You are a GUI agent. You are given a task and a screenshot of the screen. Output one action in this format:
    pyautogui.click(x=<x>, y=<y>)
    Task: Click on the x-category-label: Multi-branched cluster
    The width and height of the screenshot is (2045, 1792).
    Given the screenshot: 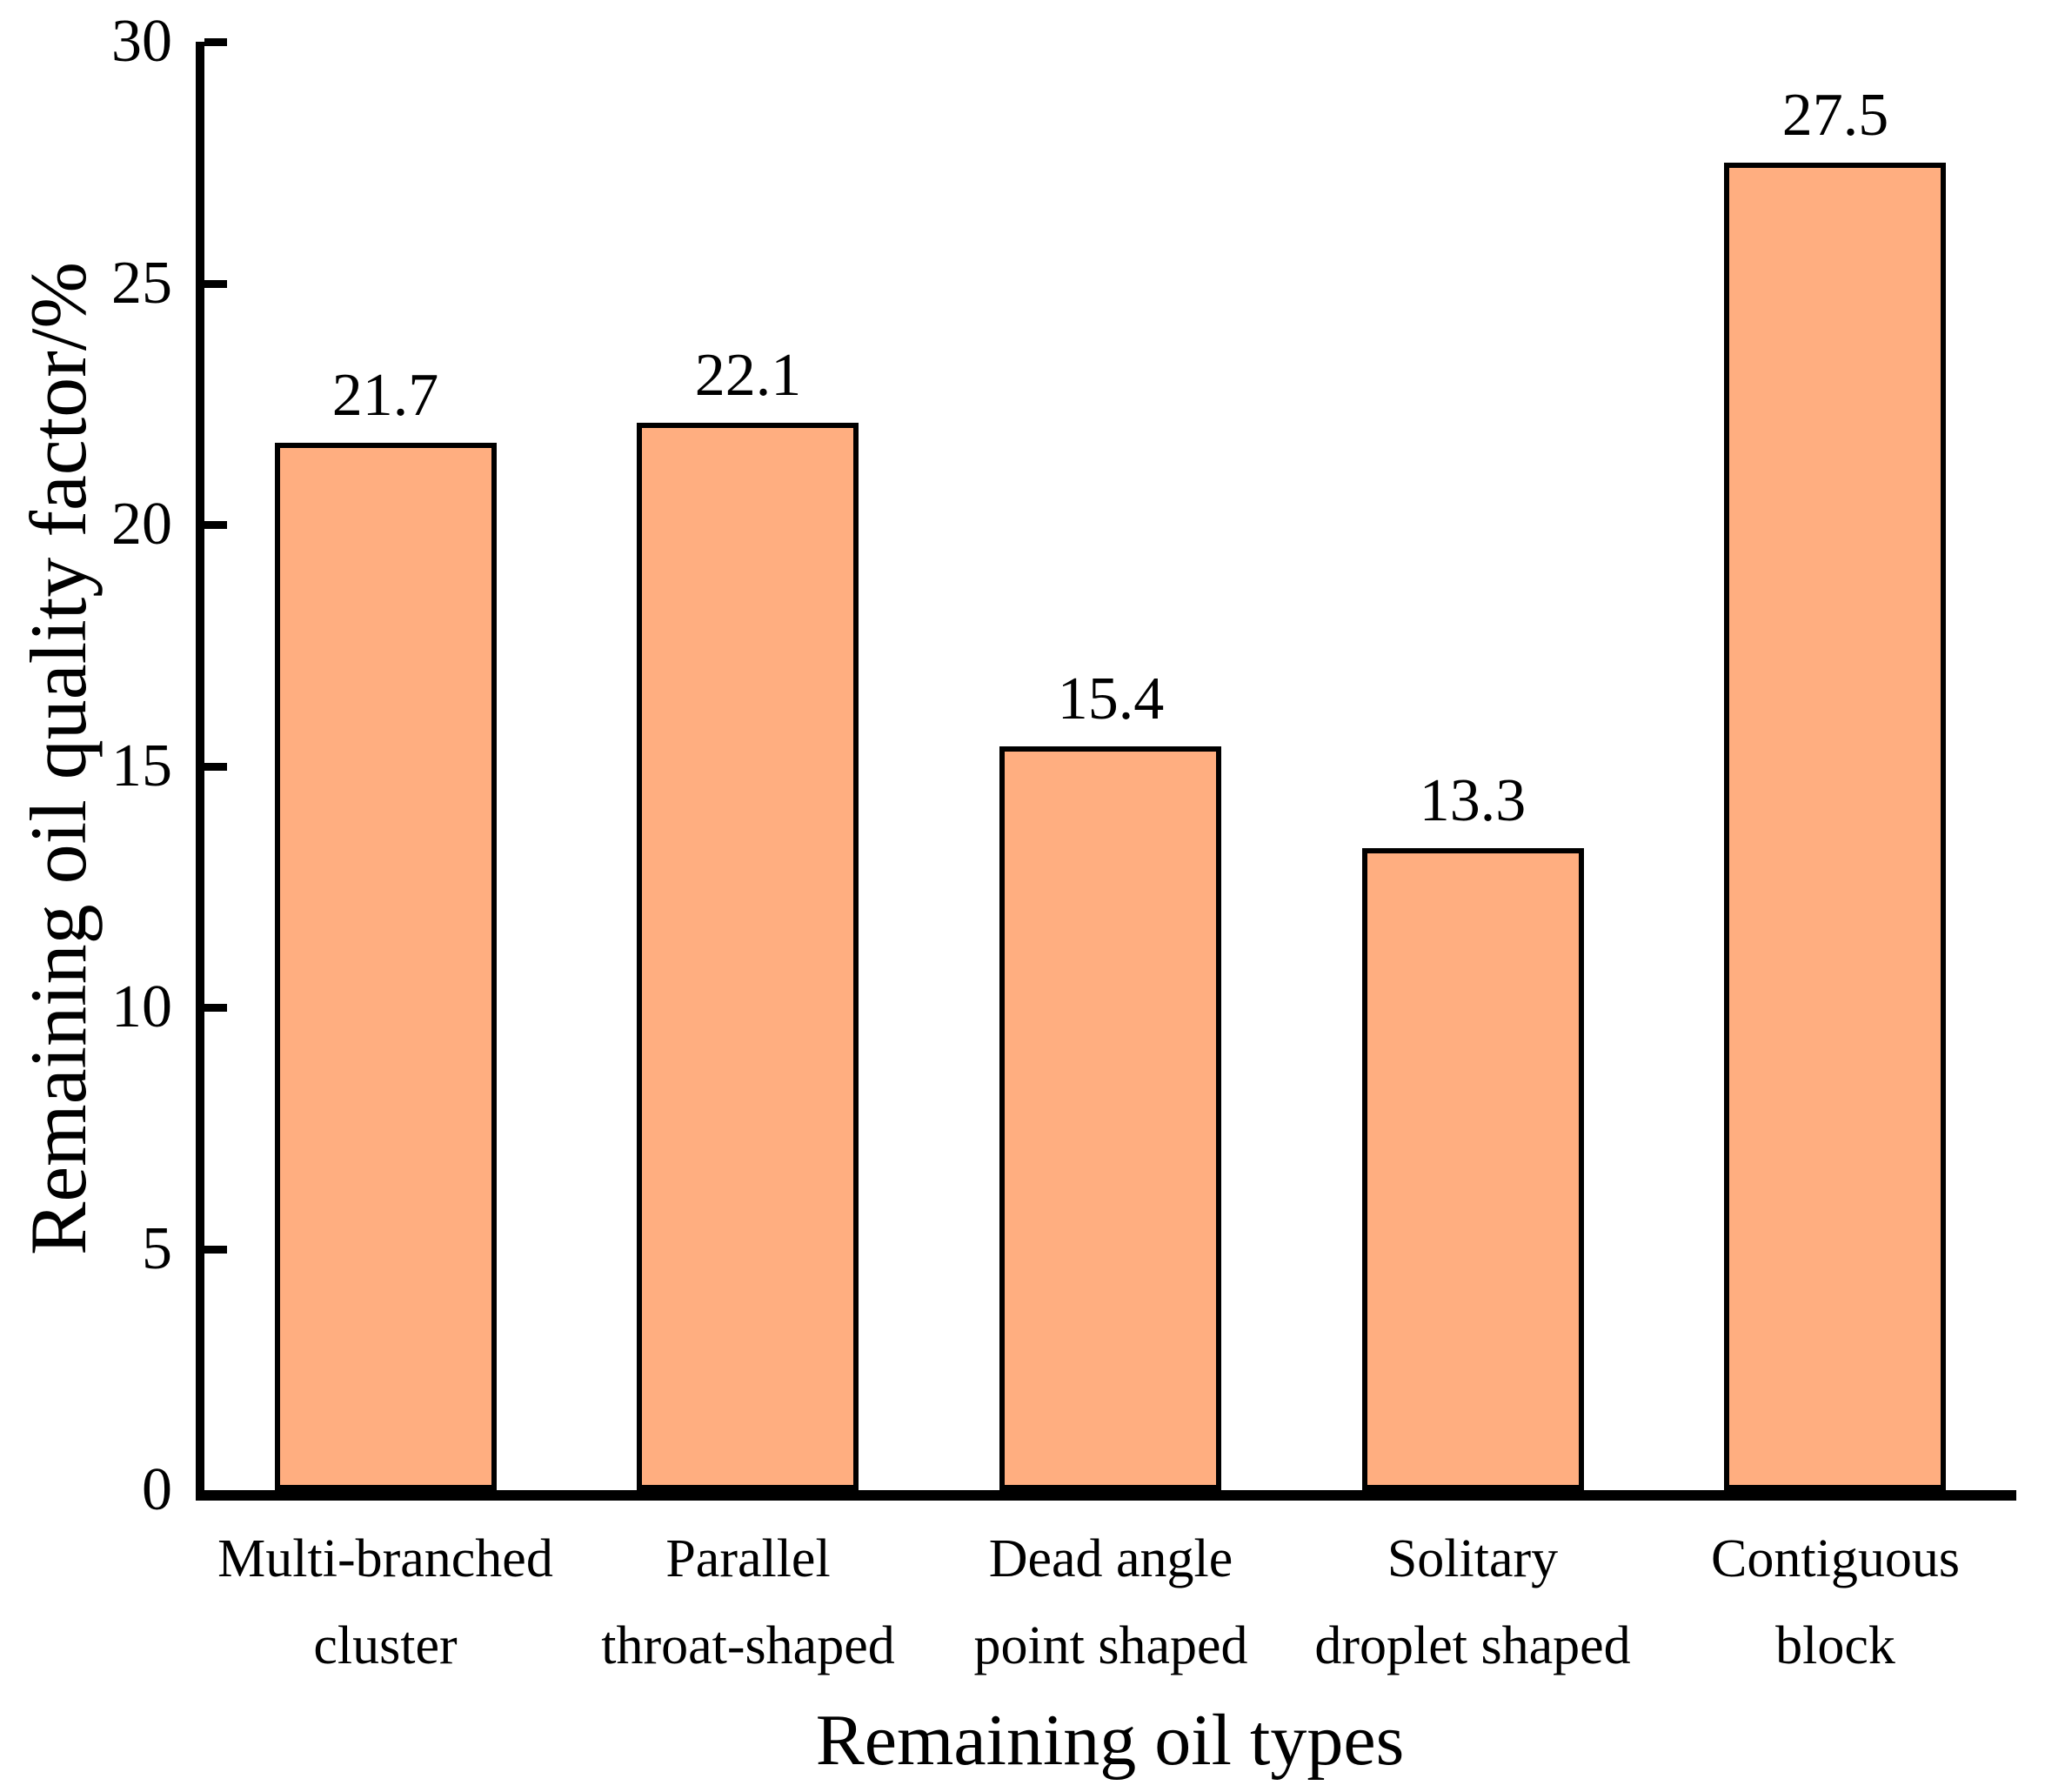 What is the action you would take?
    pyautogui.click(x=385, y=1602)
    